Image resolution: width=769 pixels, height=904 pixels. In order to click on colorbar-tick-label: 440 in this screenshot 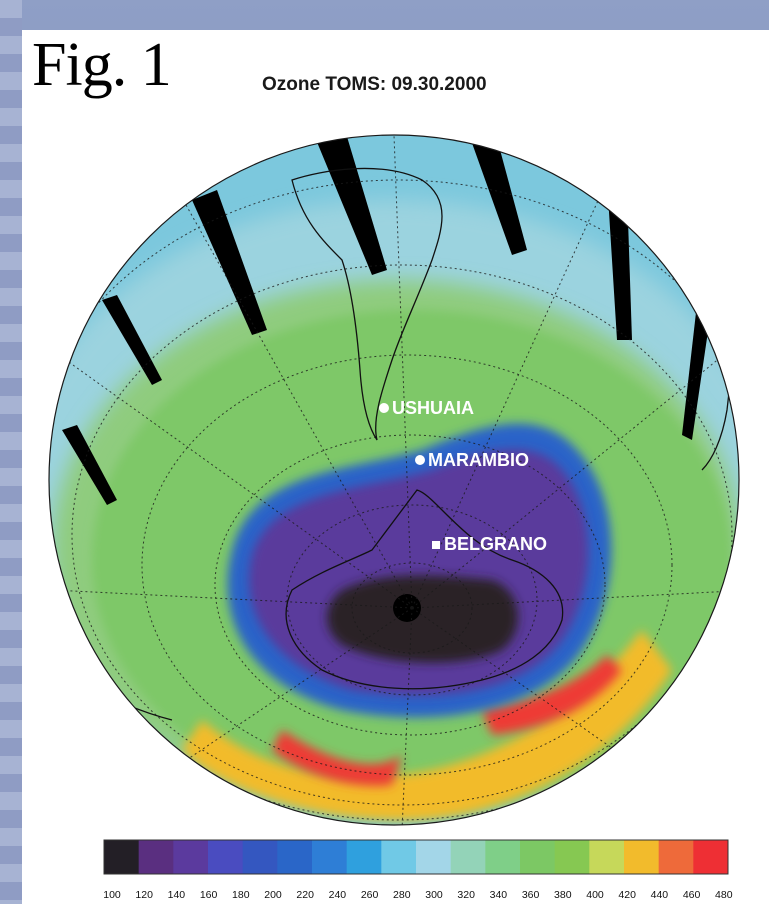, I will do `click(660, 895)`.